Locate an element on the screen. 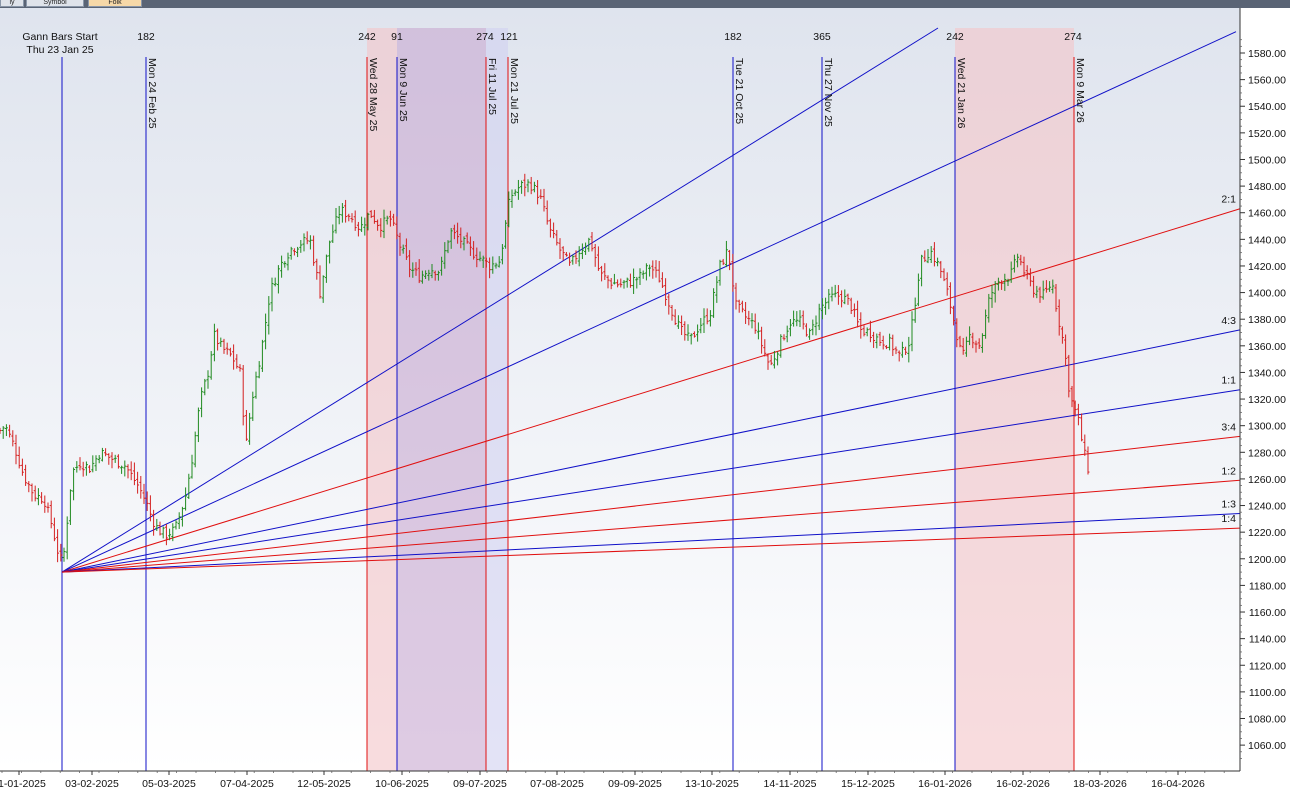  date-tick-label: 18-03-2026 is located at coordinates (1100, 784).